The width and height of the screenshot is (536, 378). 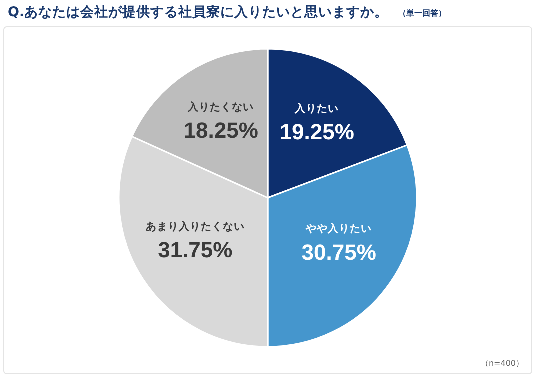 What do you see at coordinates (502, 363) in the screenshot?
I see `annotation: （n=400）` at bounding box center [502, 363].